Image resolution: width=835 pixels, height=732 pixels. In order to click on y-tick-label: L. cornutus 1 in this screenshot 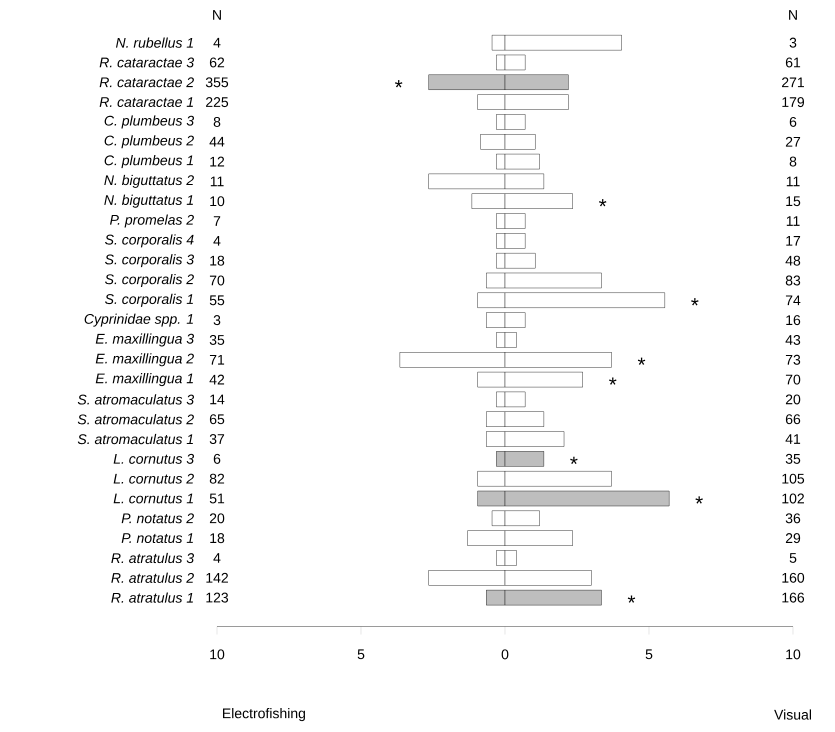, I will do `click(153, 499)`.